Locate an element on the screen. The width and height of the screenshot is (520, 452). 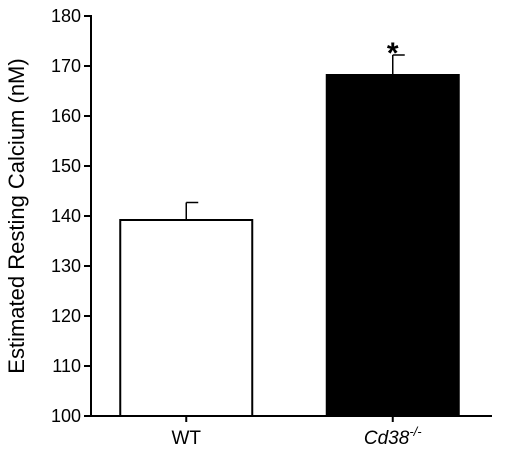
significance-star-0: * is located at coordinates (393, 53).